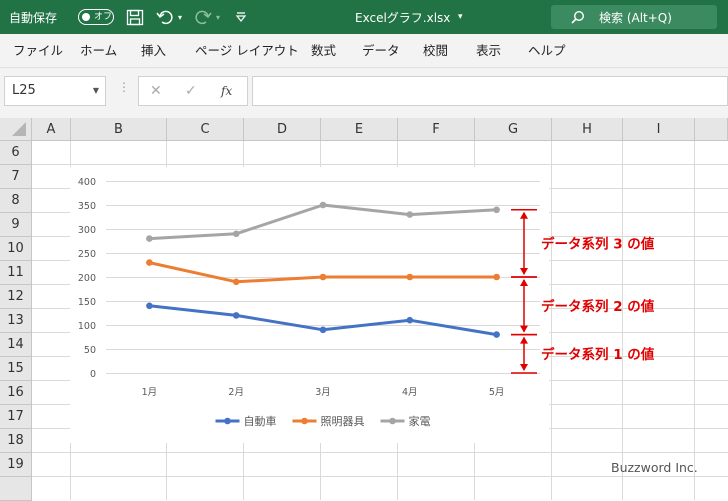 This screenshot has height=501, width=728. What do you see at coordinates (323, 392) in the screenshot?
I see `x-tick-label: 3月` at bounding box center [323, 392].